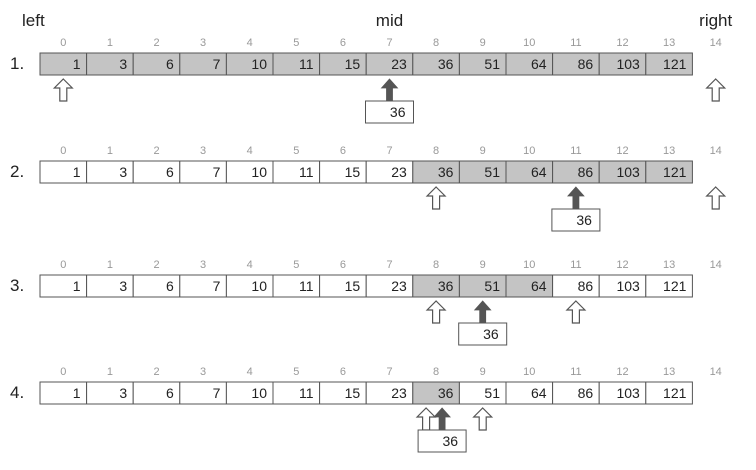 Image resolution: width=756 pixels, height=470 pixels. What do you see at coordinates (716, 90) in the screenshot?
I see `step-1-right-arrow` at bounding box center [716, 90].